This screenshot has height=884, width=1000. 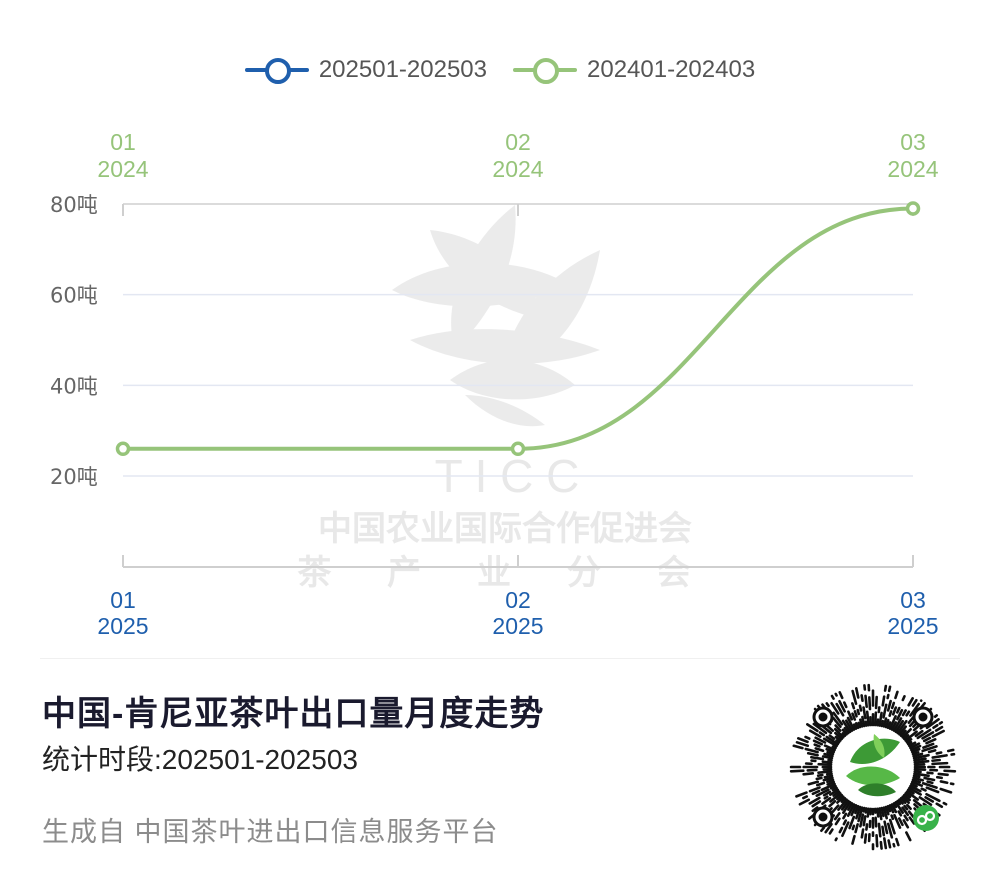 I want to click on x-top-month-label: 01, so click(x=123, y=142).